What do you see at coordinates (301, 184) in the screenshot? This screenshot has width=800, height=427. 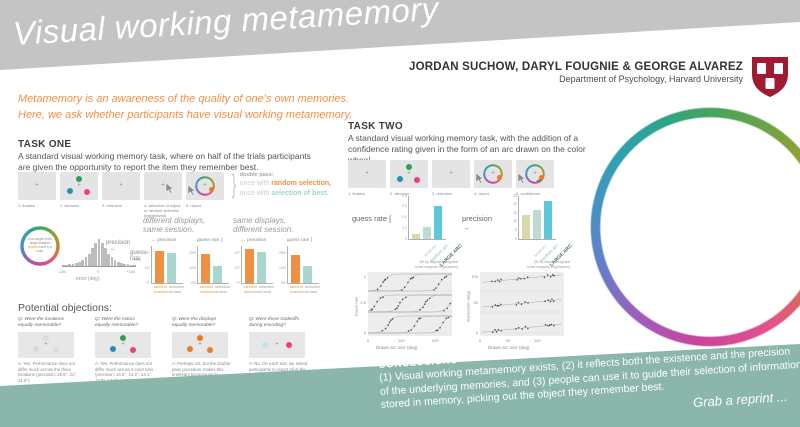 I see `dp-random: random selection,` at bounding box center [301, 184].